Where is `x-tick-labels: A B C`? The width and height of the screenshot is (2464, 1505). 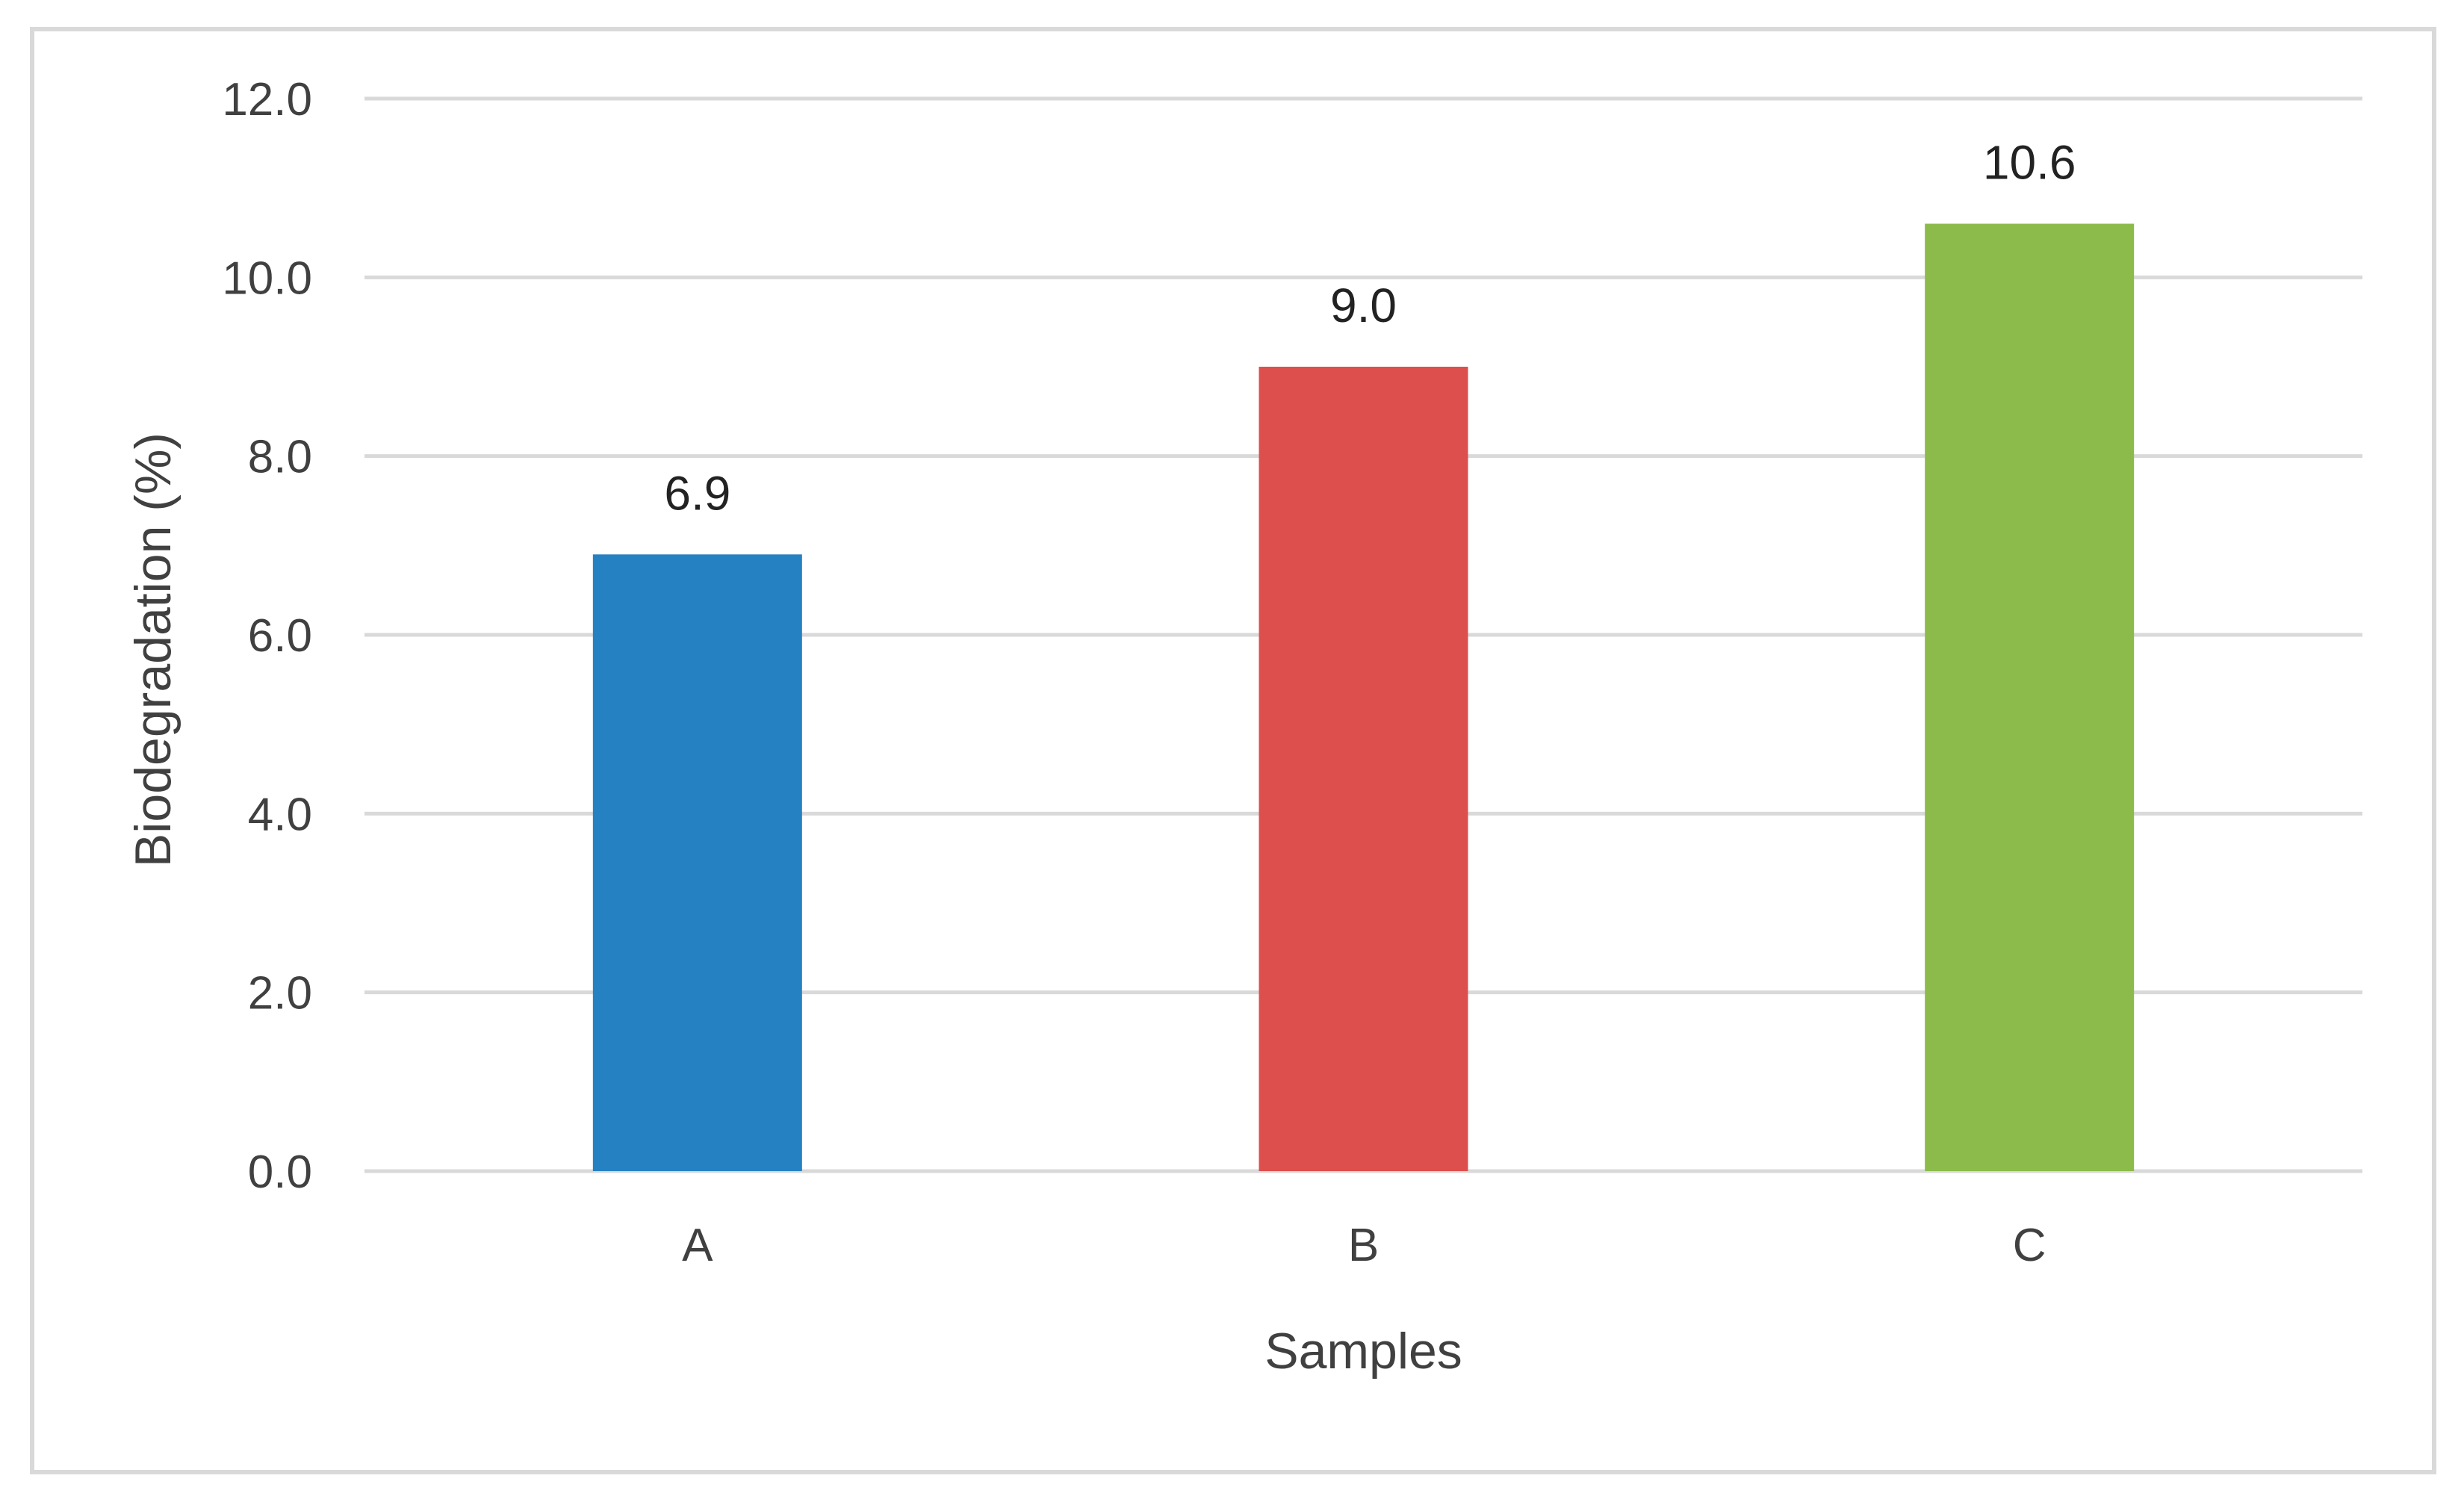
x-tick-labels: A B C is located at coordinates (1364, 1245).